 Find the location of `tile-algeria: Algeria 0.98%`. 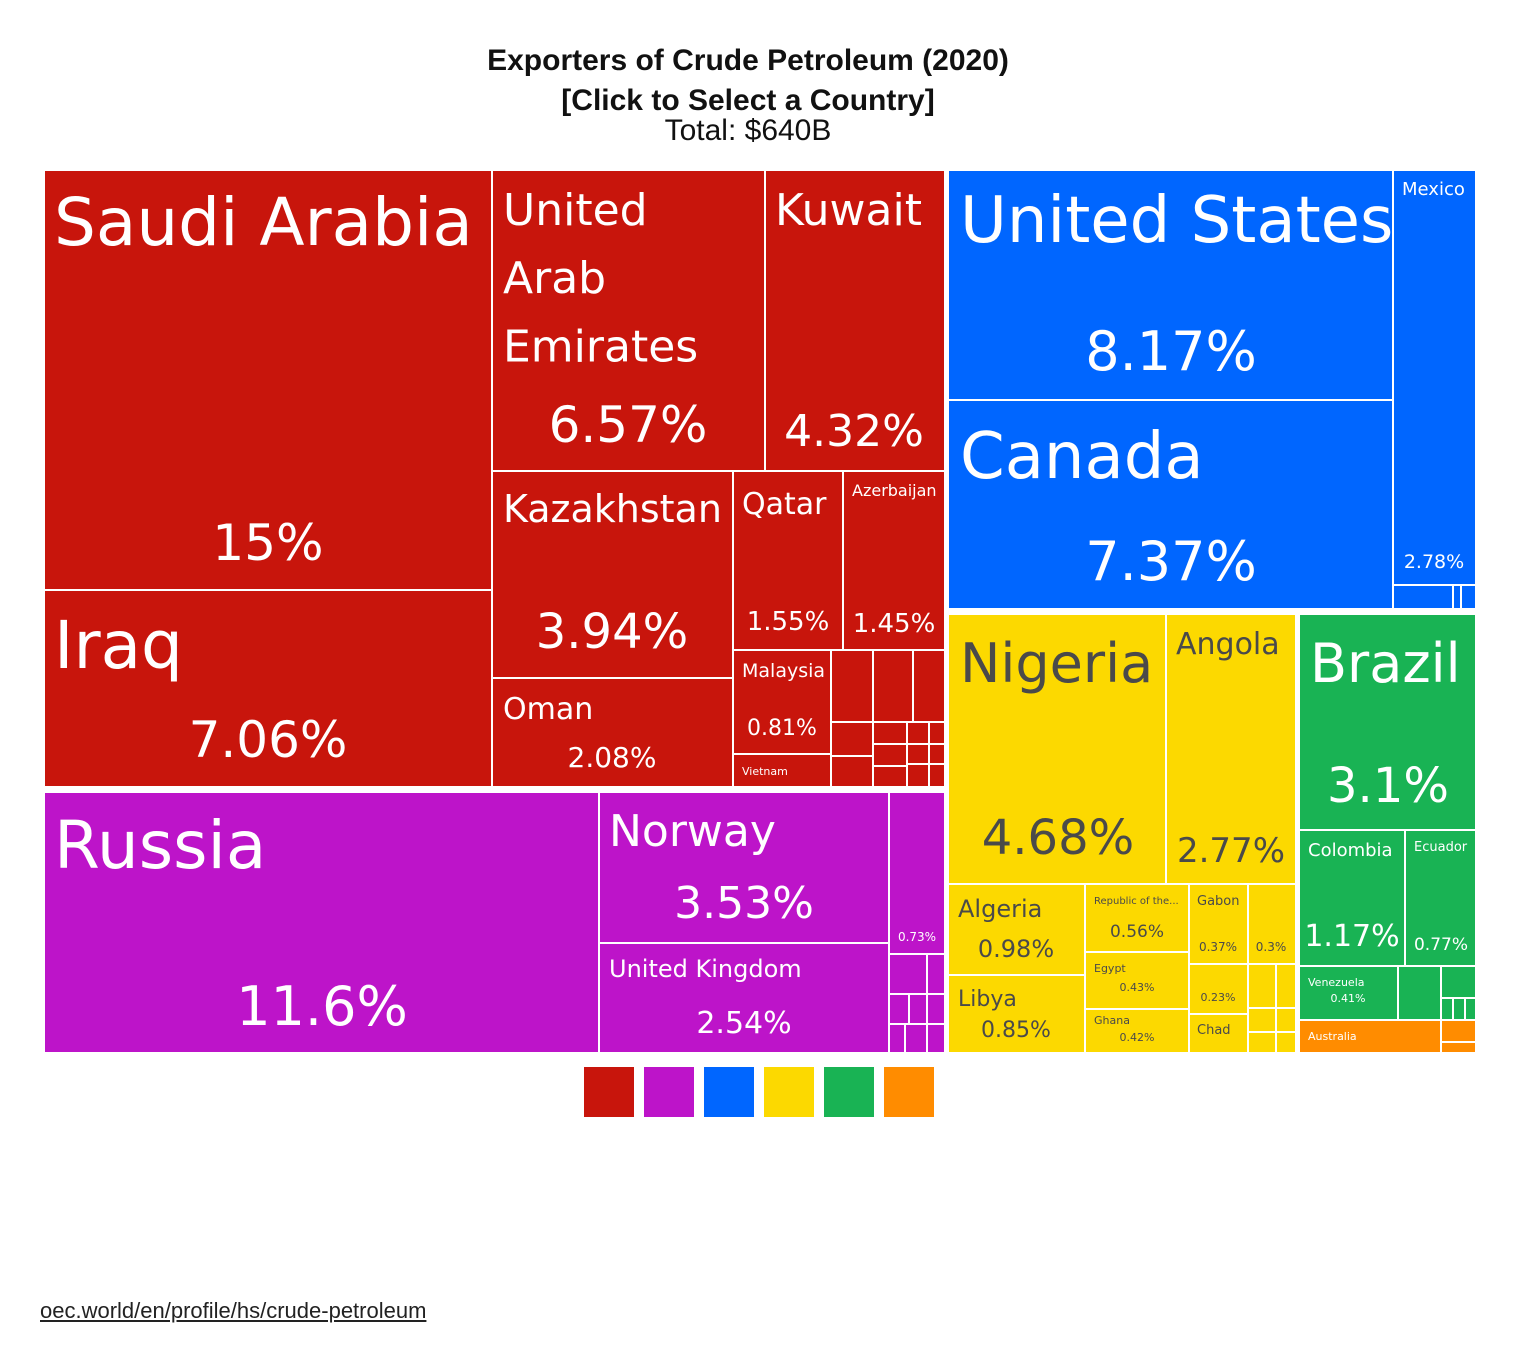

tile-algeria: Algeria 0.98% is located at coordinates (1016, 929).